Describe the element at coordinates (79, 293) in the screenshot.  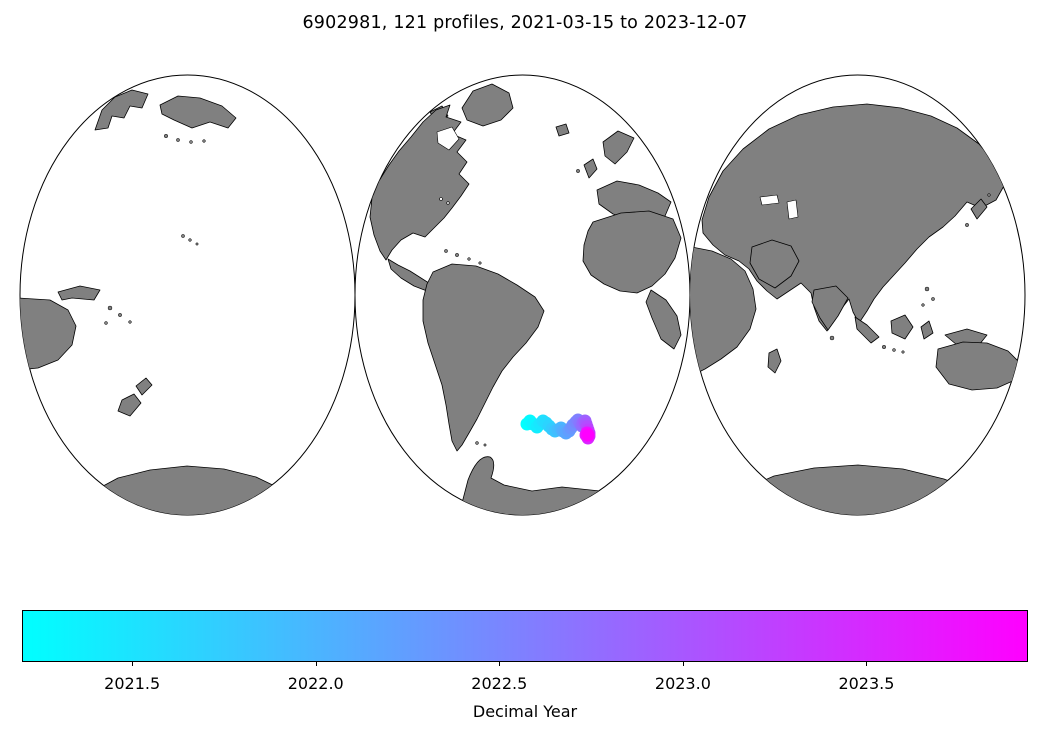
I see `landmass-new-guinea` at that location.